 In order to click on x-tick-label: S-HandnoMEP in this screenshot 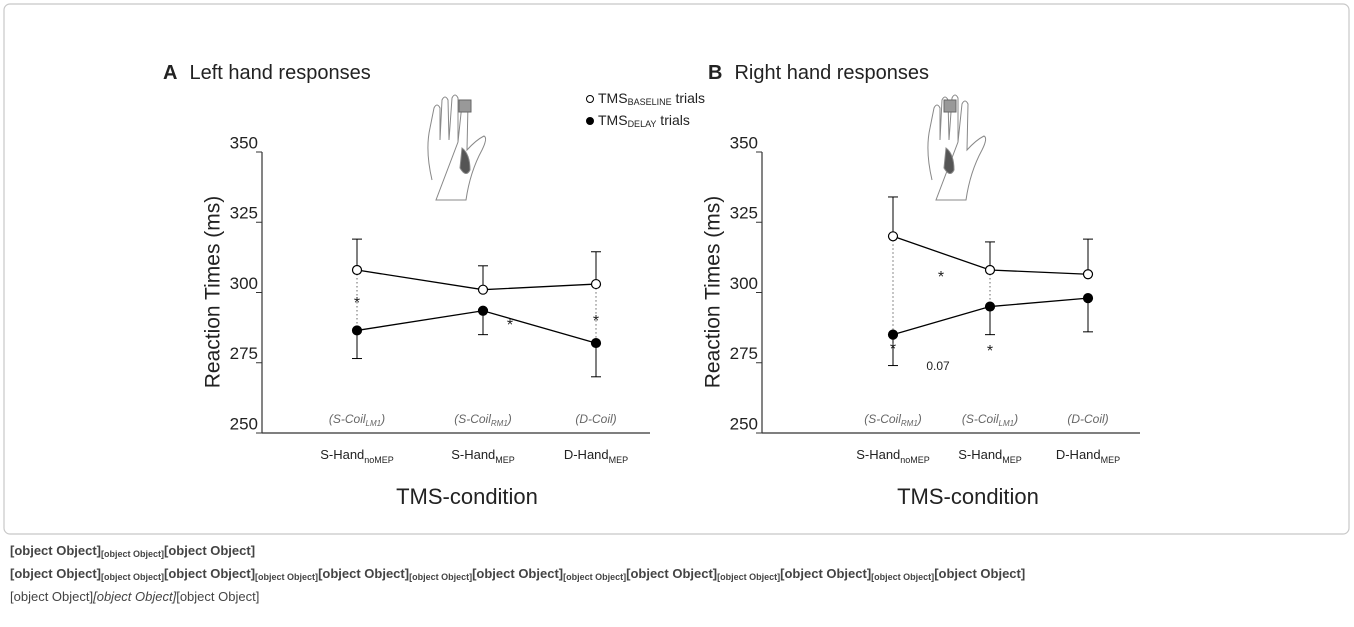, I will do `click(357, 456)`.